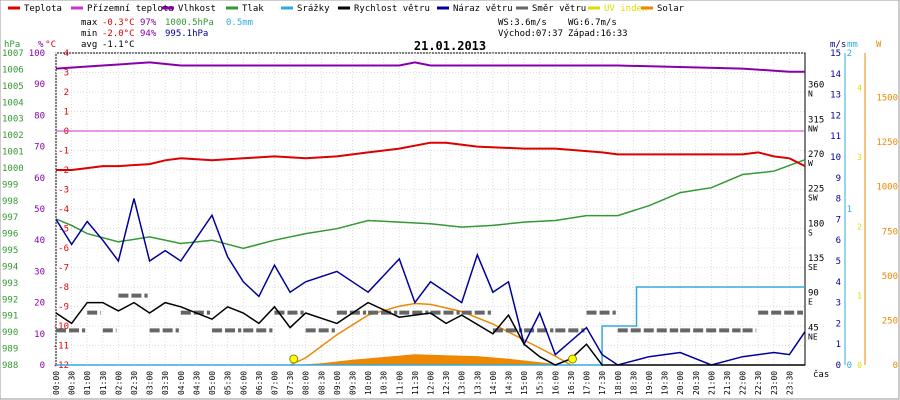 This screenshot has width=900, height=400. I want to click on axis-tick-hpa: 1007, so click(13, 54).